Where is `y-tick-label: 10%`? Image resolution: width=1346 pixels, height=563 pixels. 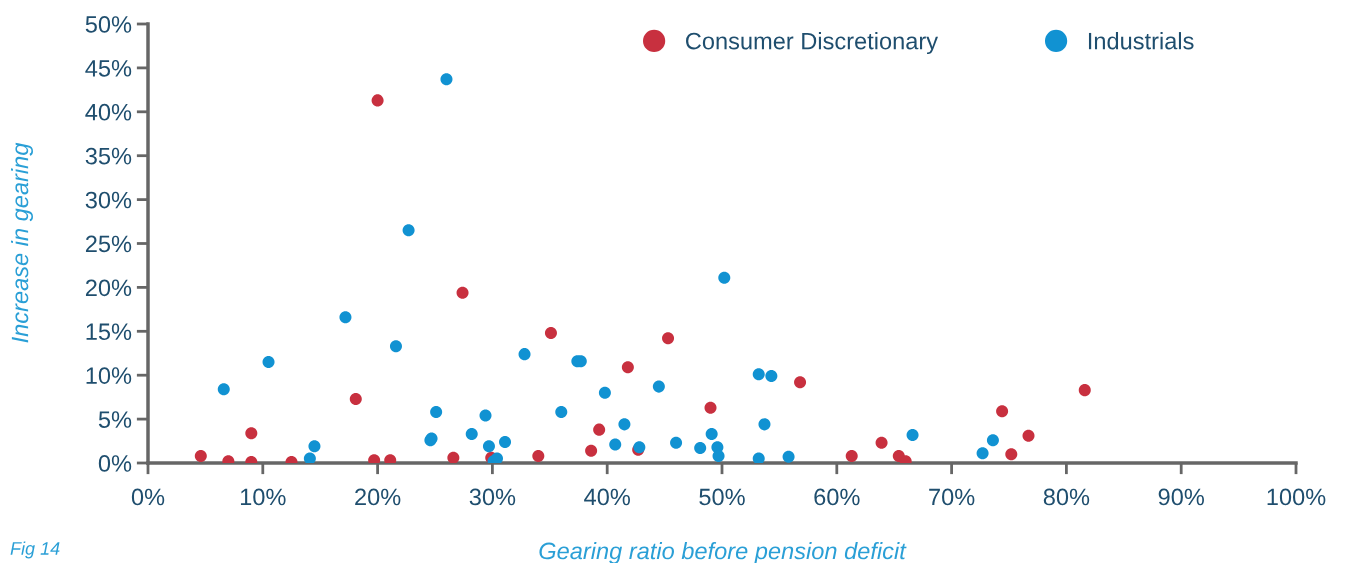
y-tick-label: 10% is located at coordinates (109, 375).